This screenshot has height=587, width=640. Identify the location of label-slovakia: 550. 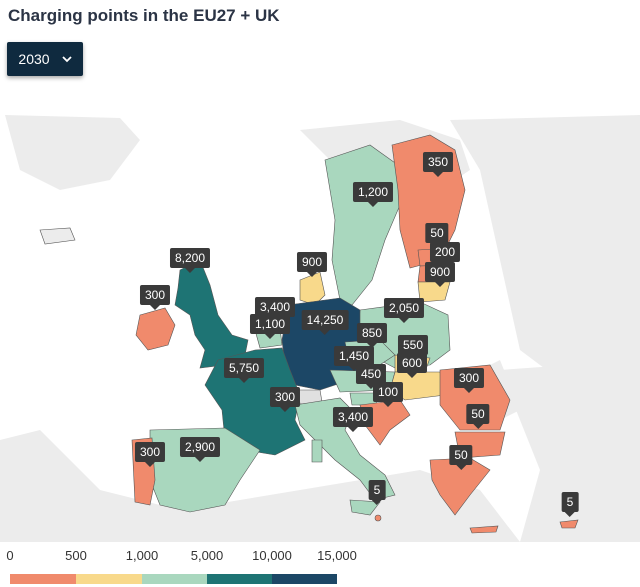
(413, 347).